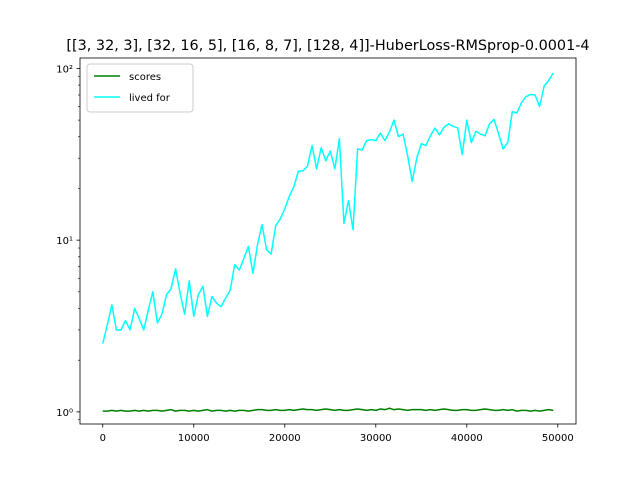 This screenshot has width=640, height=480. I want to click on y-tick-label: 10², so click(64, 69).